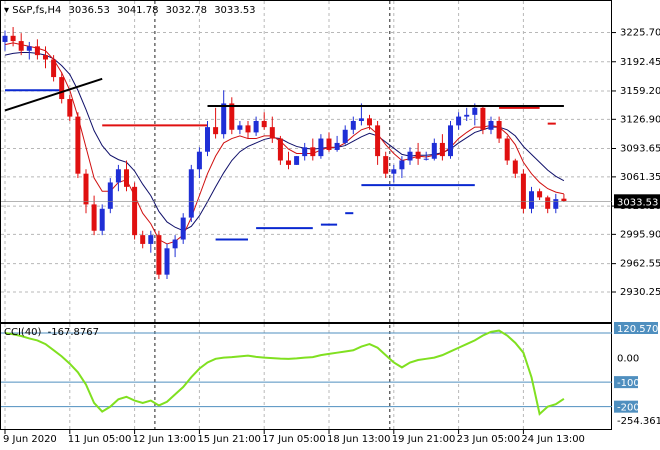 This screenshot has height=450, width=660. What do you see at coordinates (640, 91) in the screenshot?
I see `price-tick-label: 3159.20` at bounding box center [640, 91].